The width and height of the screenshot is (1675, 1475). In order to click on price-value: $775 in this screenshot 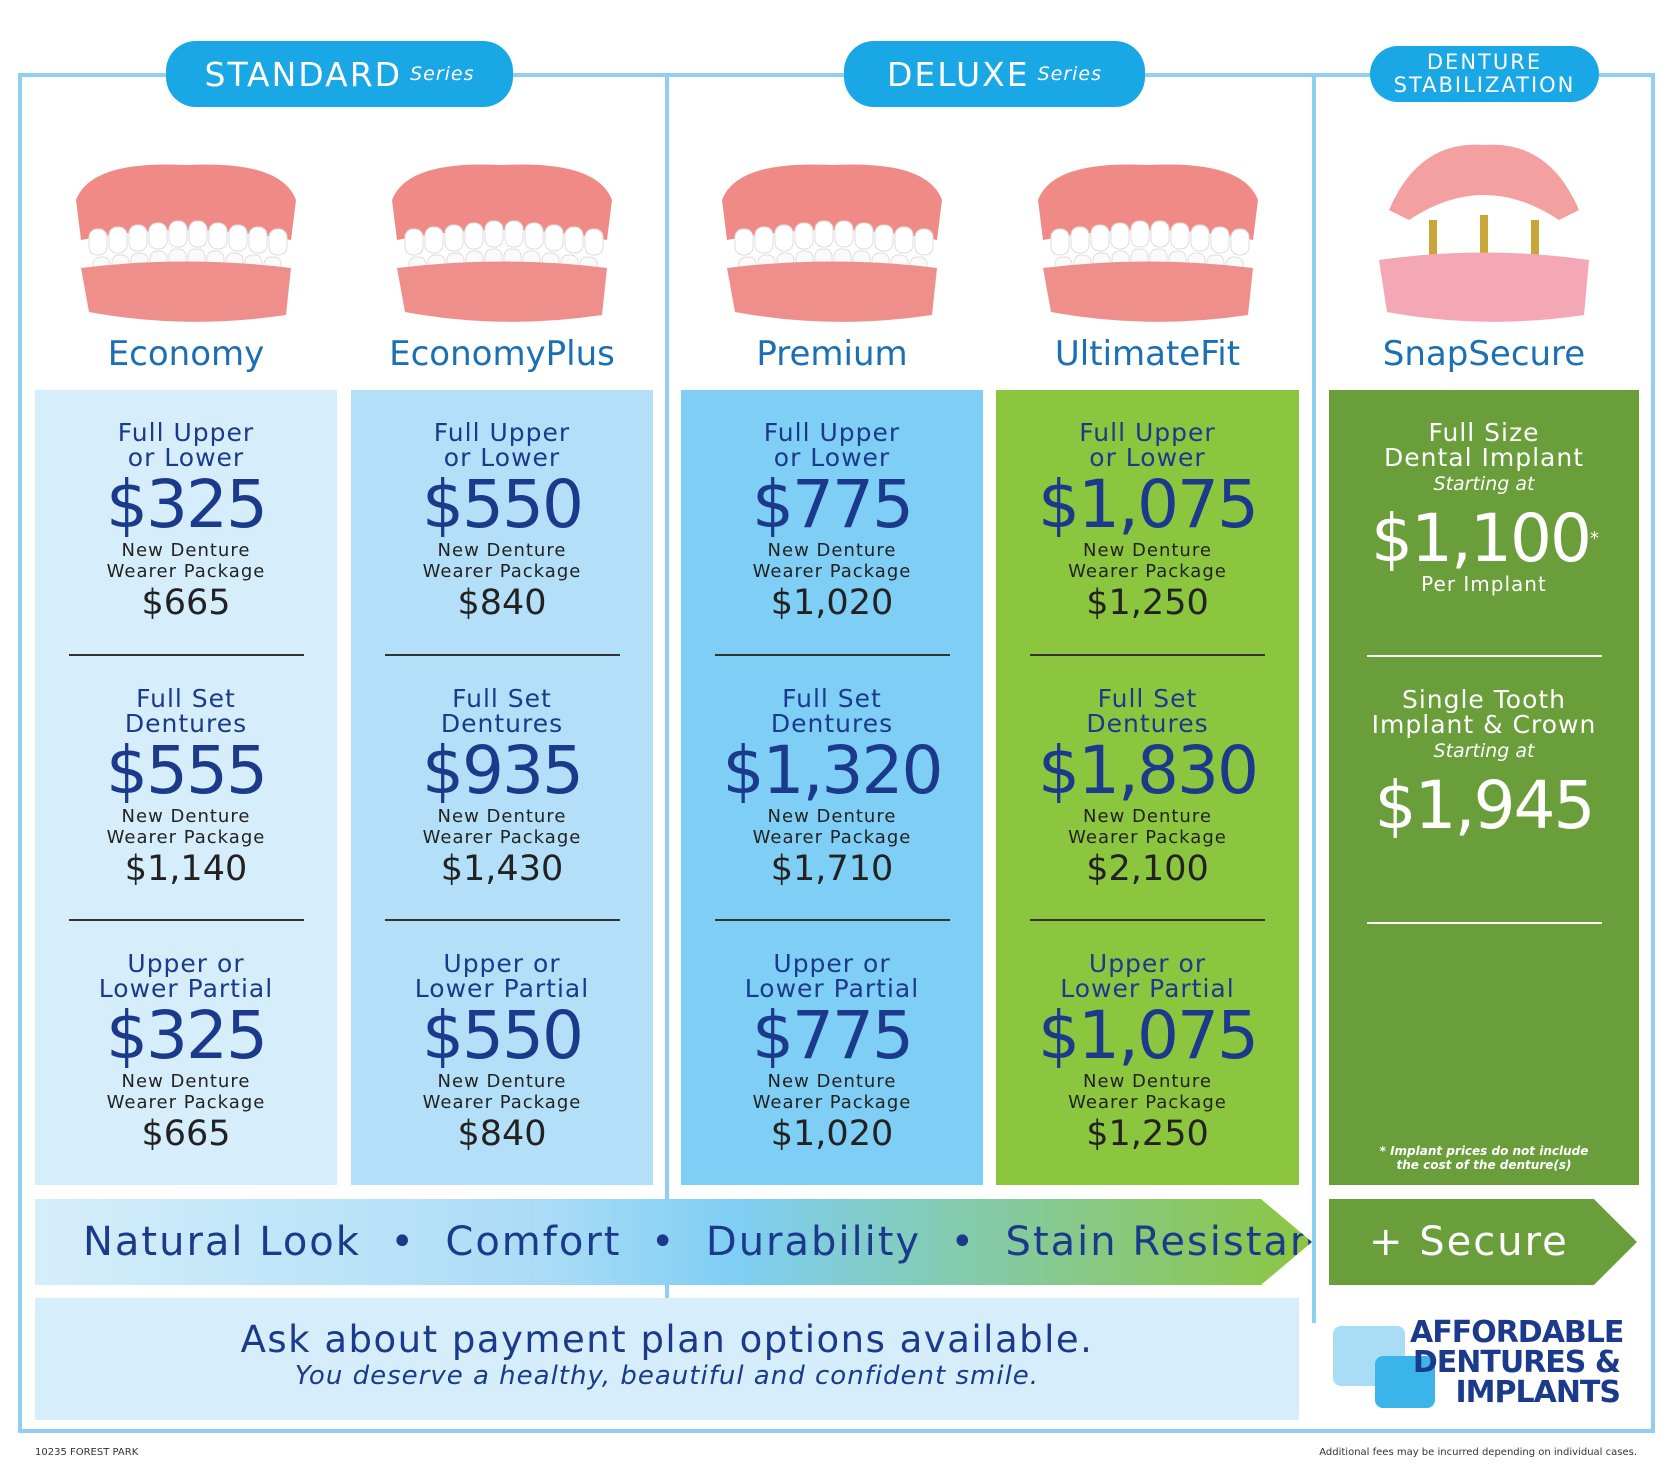, I will do `click(833, 504)`.